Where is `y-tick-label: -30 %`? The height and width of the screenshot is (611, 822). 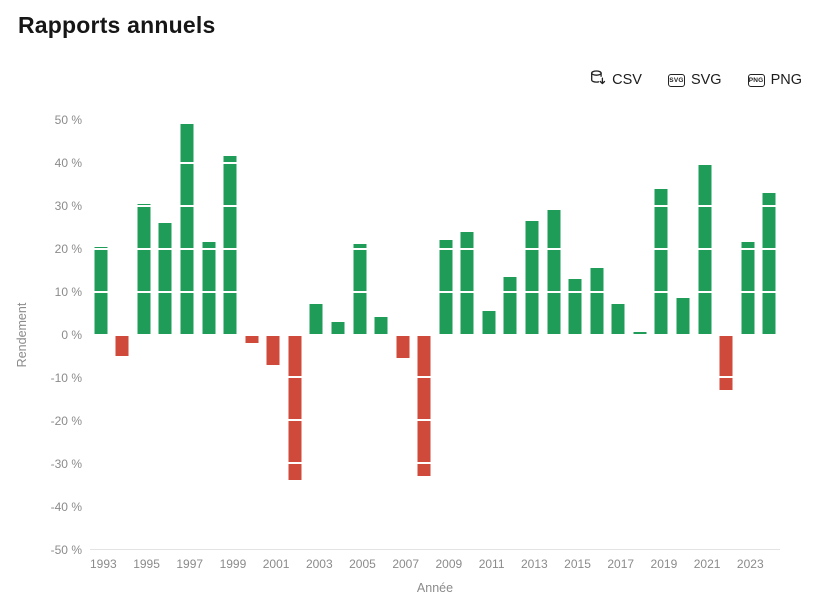
y-tick-label: -30 % is located at coordinates (66, 464).